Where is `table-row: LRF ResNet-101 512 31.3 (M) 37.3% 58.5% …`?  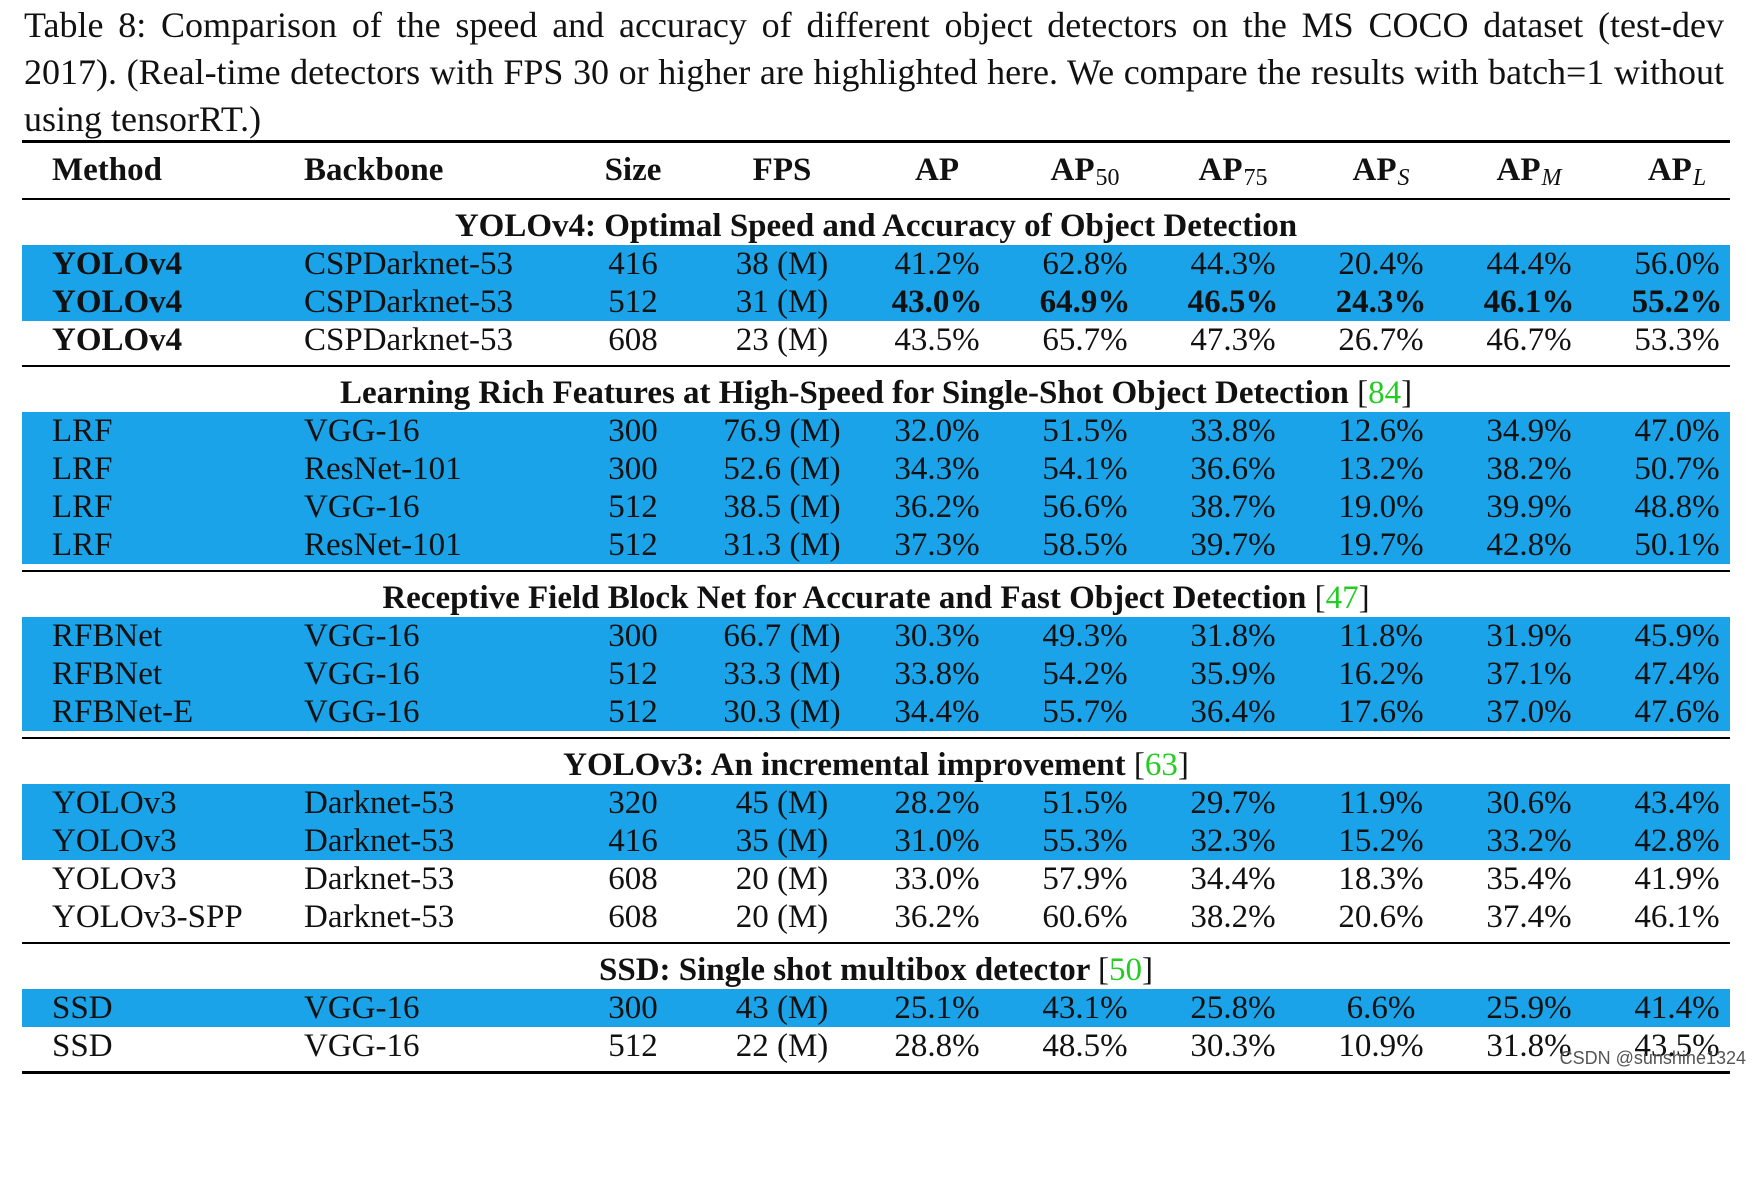
table-row: LRF ResNet-101 512 31.3 (M) 37.3% 58.5% … is located at coordinates (876, 545).